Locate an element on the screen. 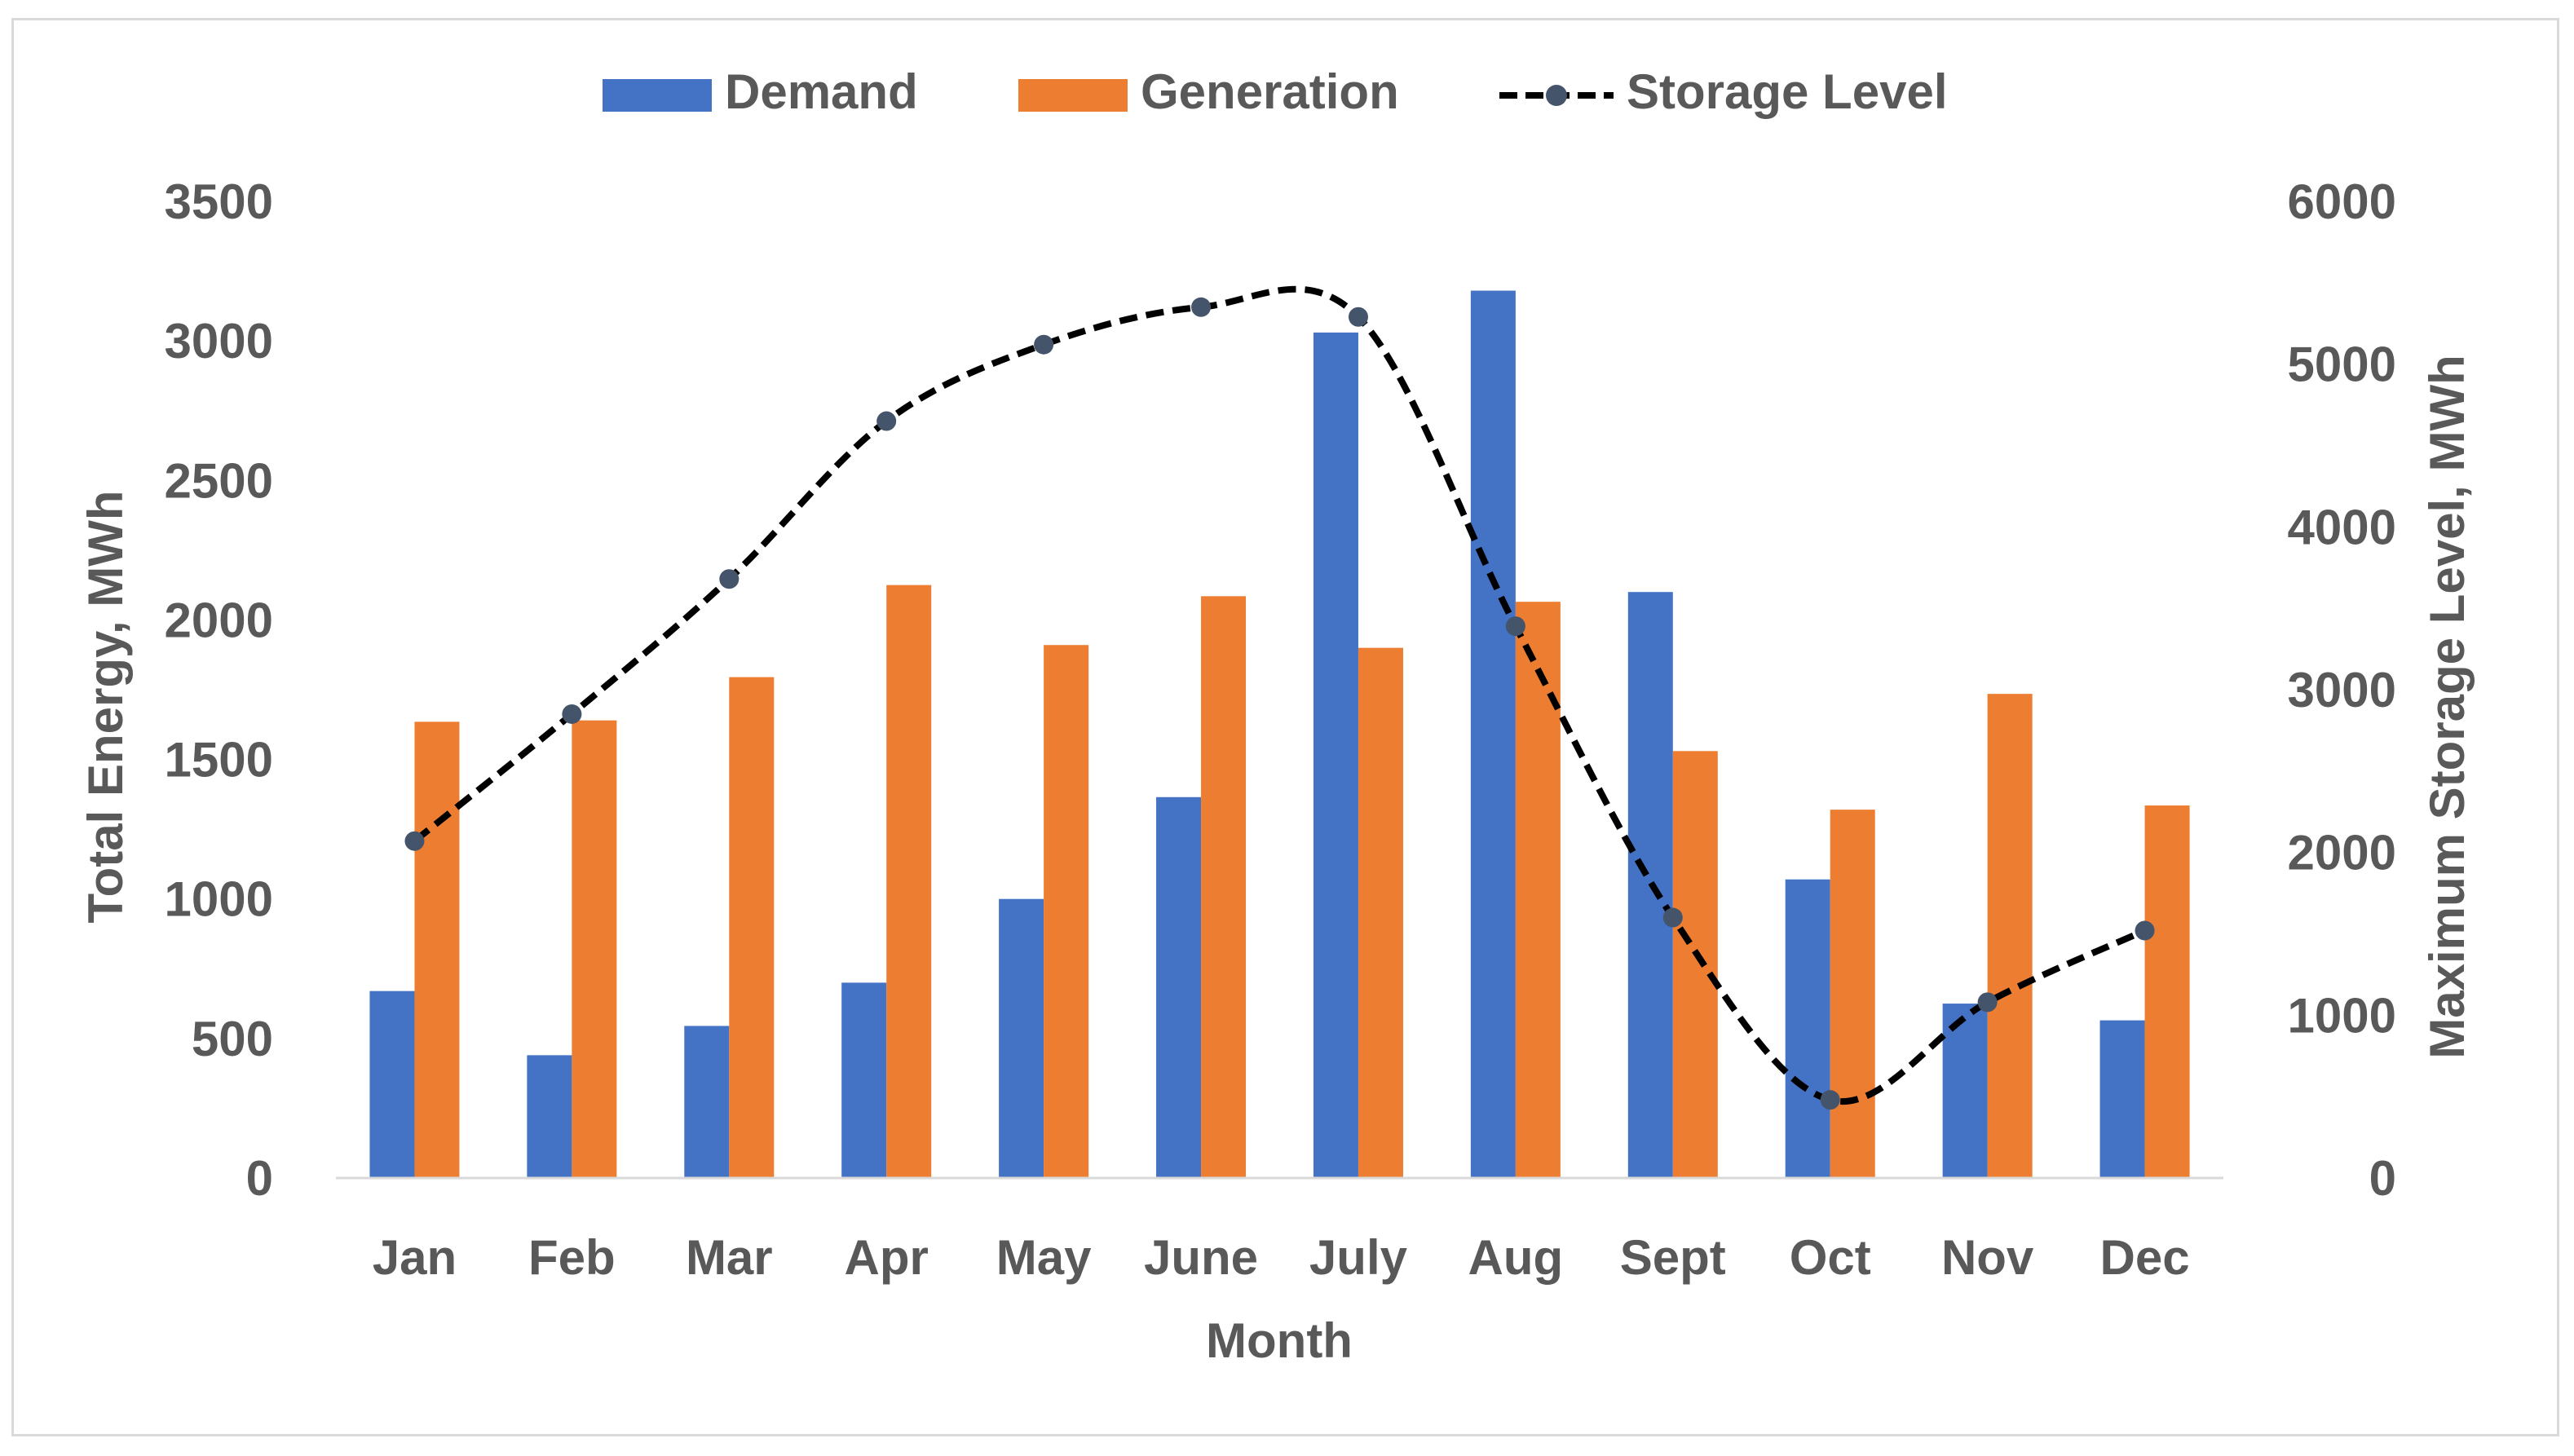 This screenshot has height=1456, width=2574. x-tick-label: Aug is located at coordinates (1516, 1257).